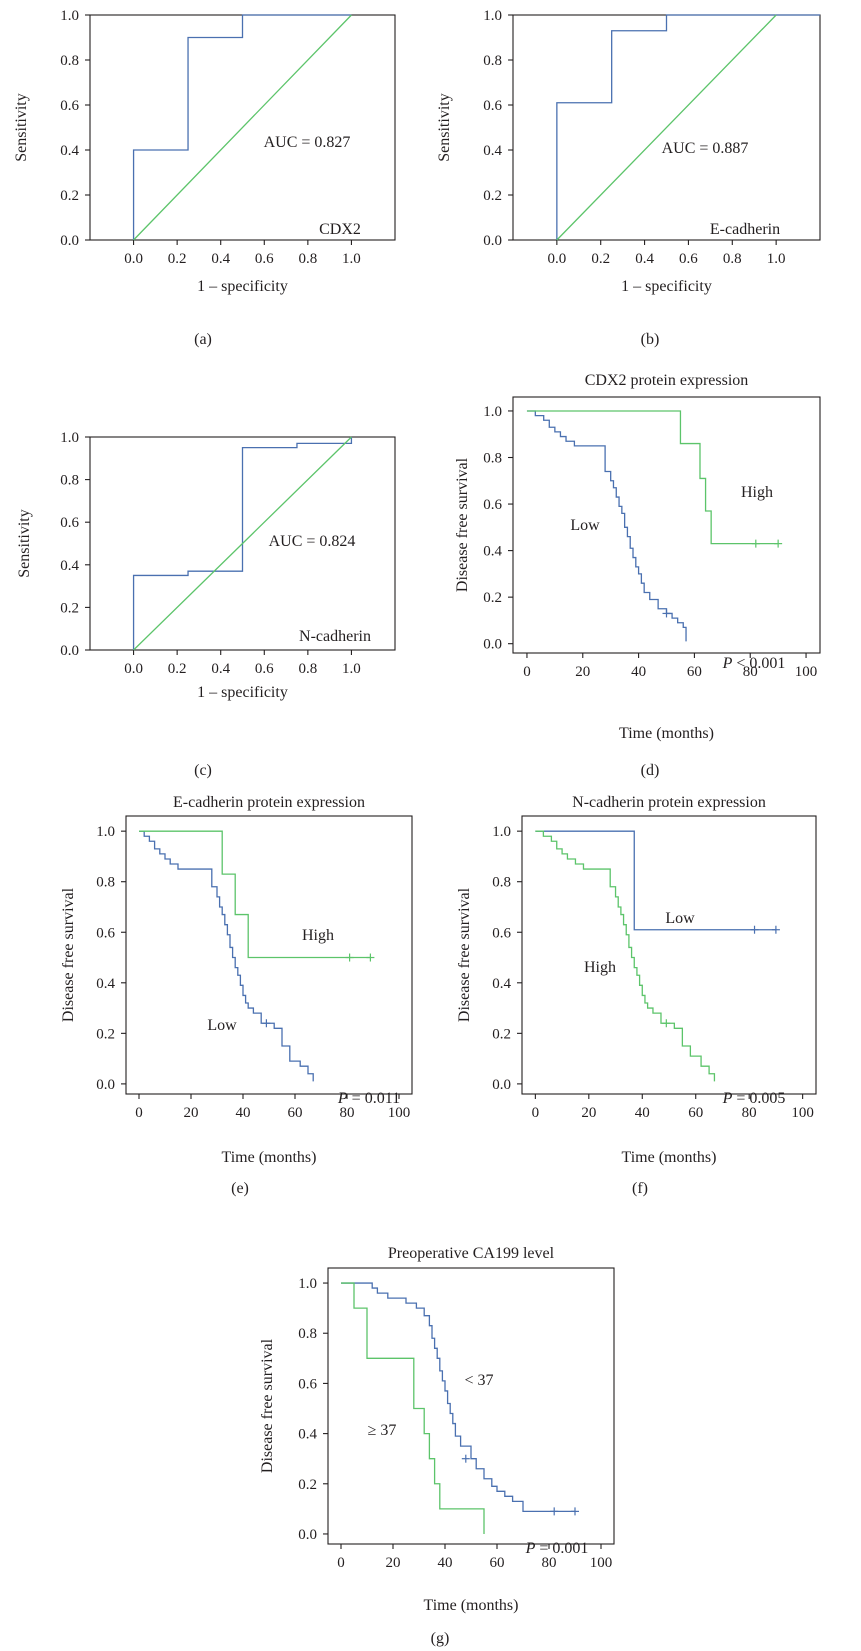  I want to click on annotation-label: AUC = 0.824, so click(312, 541).